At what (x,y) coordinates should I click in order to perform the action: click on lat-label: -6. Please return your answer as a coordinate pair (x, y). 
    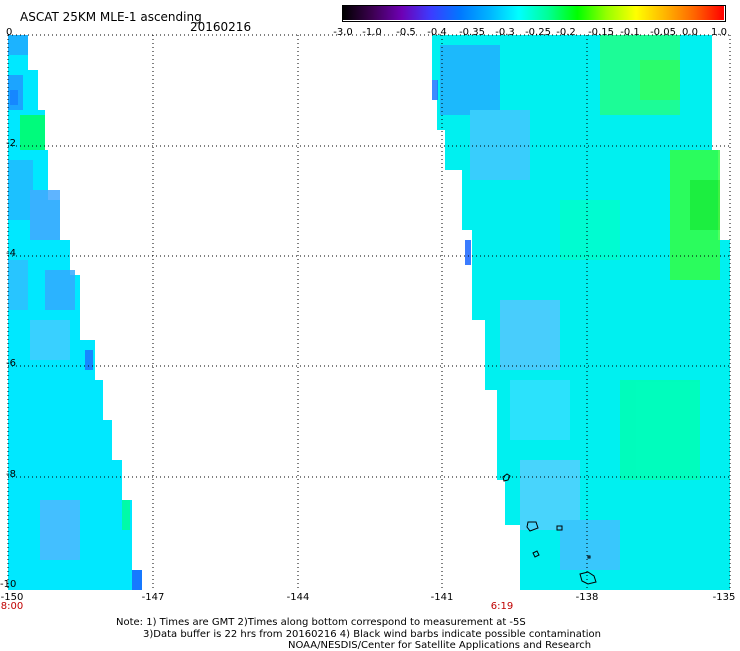
    Looking at the image, I should click on (11, 363).